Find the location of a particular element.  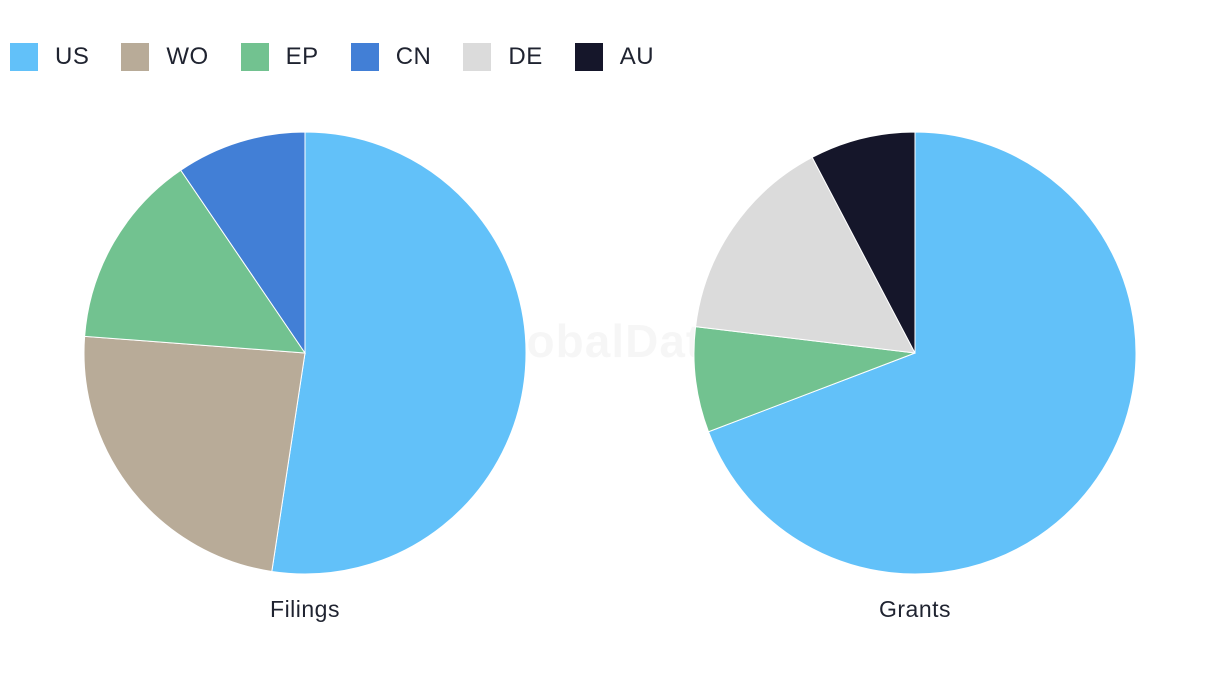

pie-slice-au is located at coordinates (863, 242).